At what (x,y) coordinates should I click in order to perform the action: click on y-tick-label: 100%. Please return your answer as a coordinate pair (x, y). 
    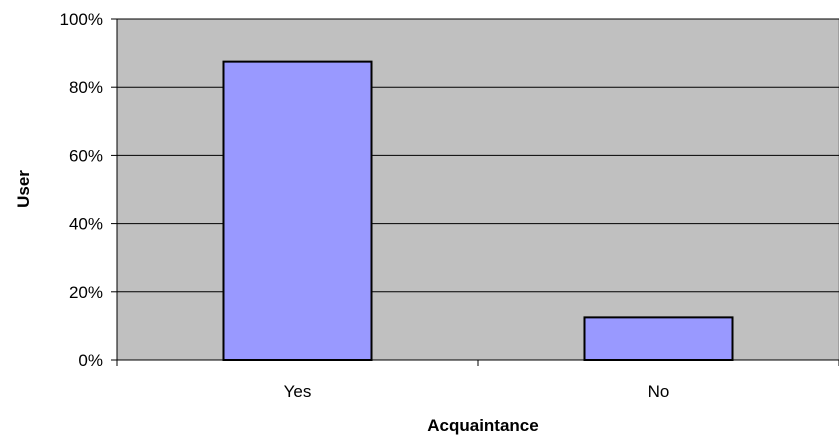
    Looking at the image, I should click on (81, 19).